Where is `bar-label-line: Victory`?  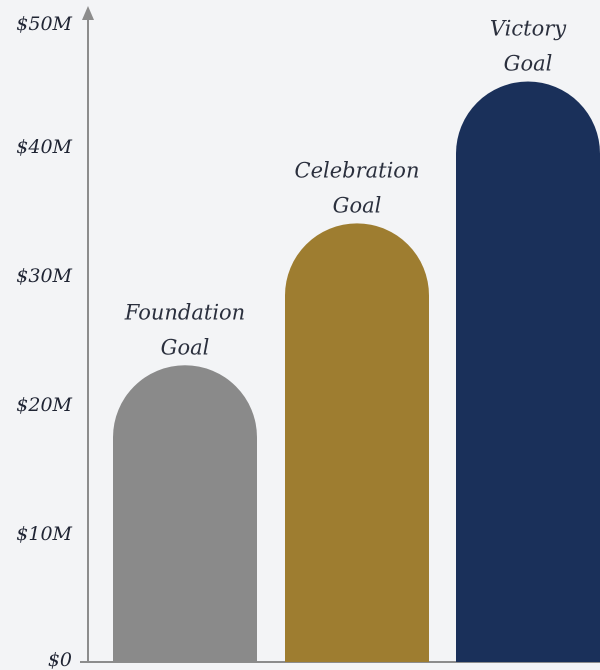
bar-label-line: Victory is located at coordinates (528, 29).